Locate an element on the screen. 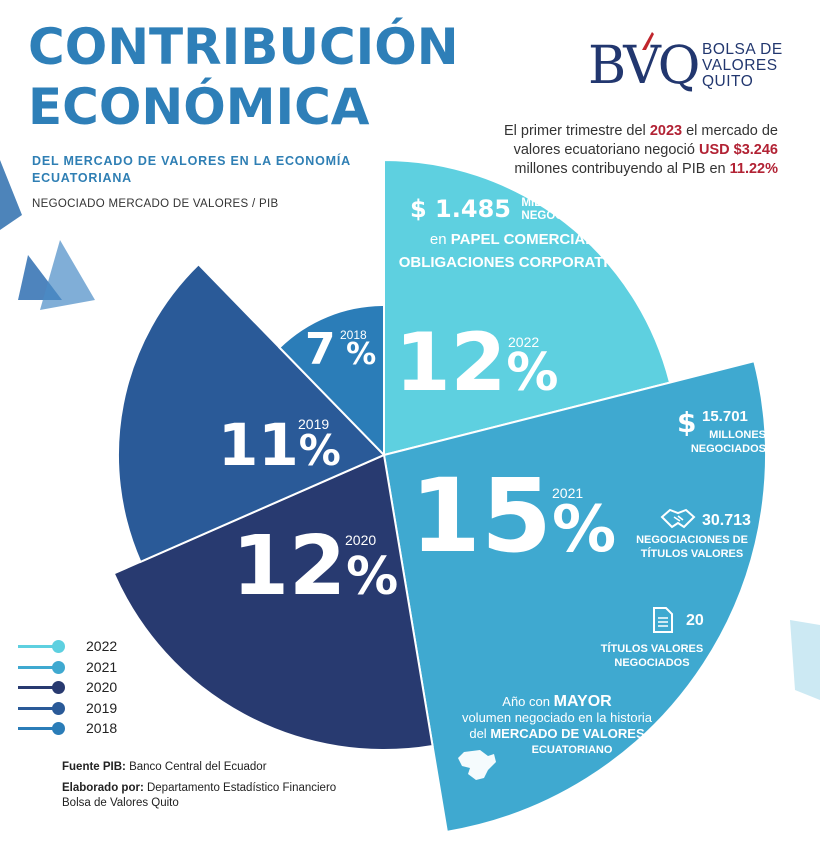  negotiations-count: 30.713 is located at coordinates (726, 520).